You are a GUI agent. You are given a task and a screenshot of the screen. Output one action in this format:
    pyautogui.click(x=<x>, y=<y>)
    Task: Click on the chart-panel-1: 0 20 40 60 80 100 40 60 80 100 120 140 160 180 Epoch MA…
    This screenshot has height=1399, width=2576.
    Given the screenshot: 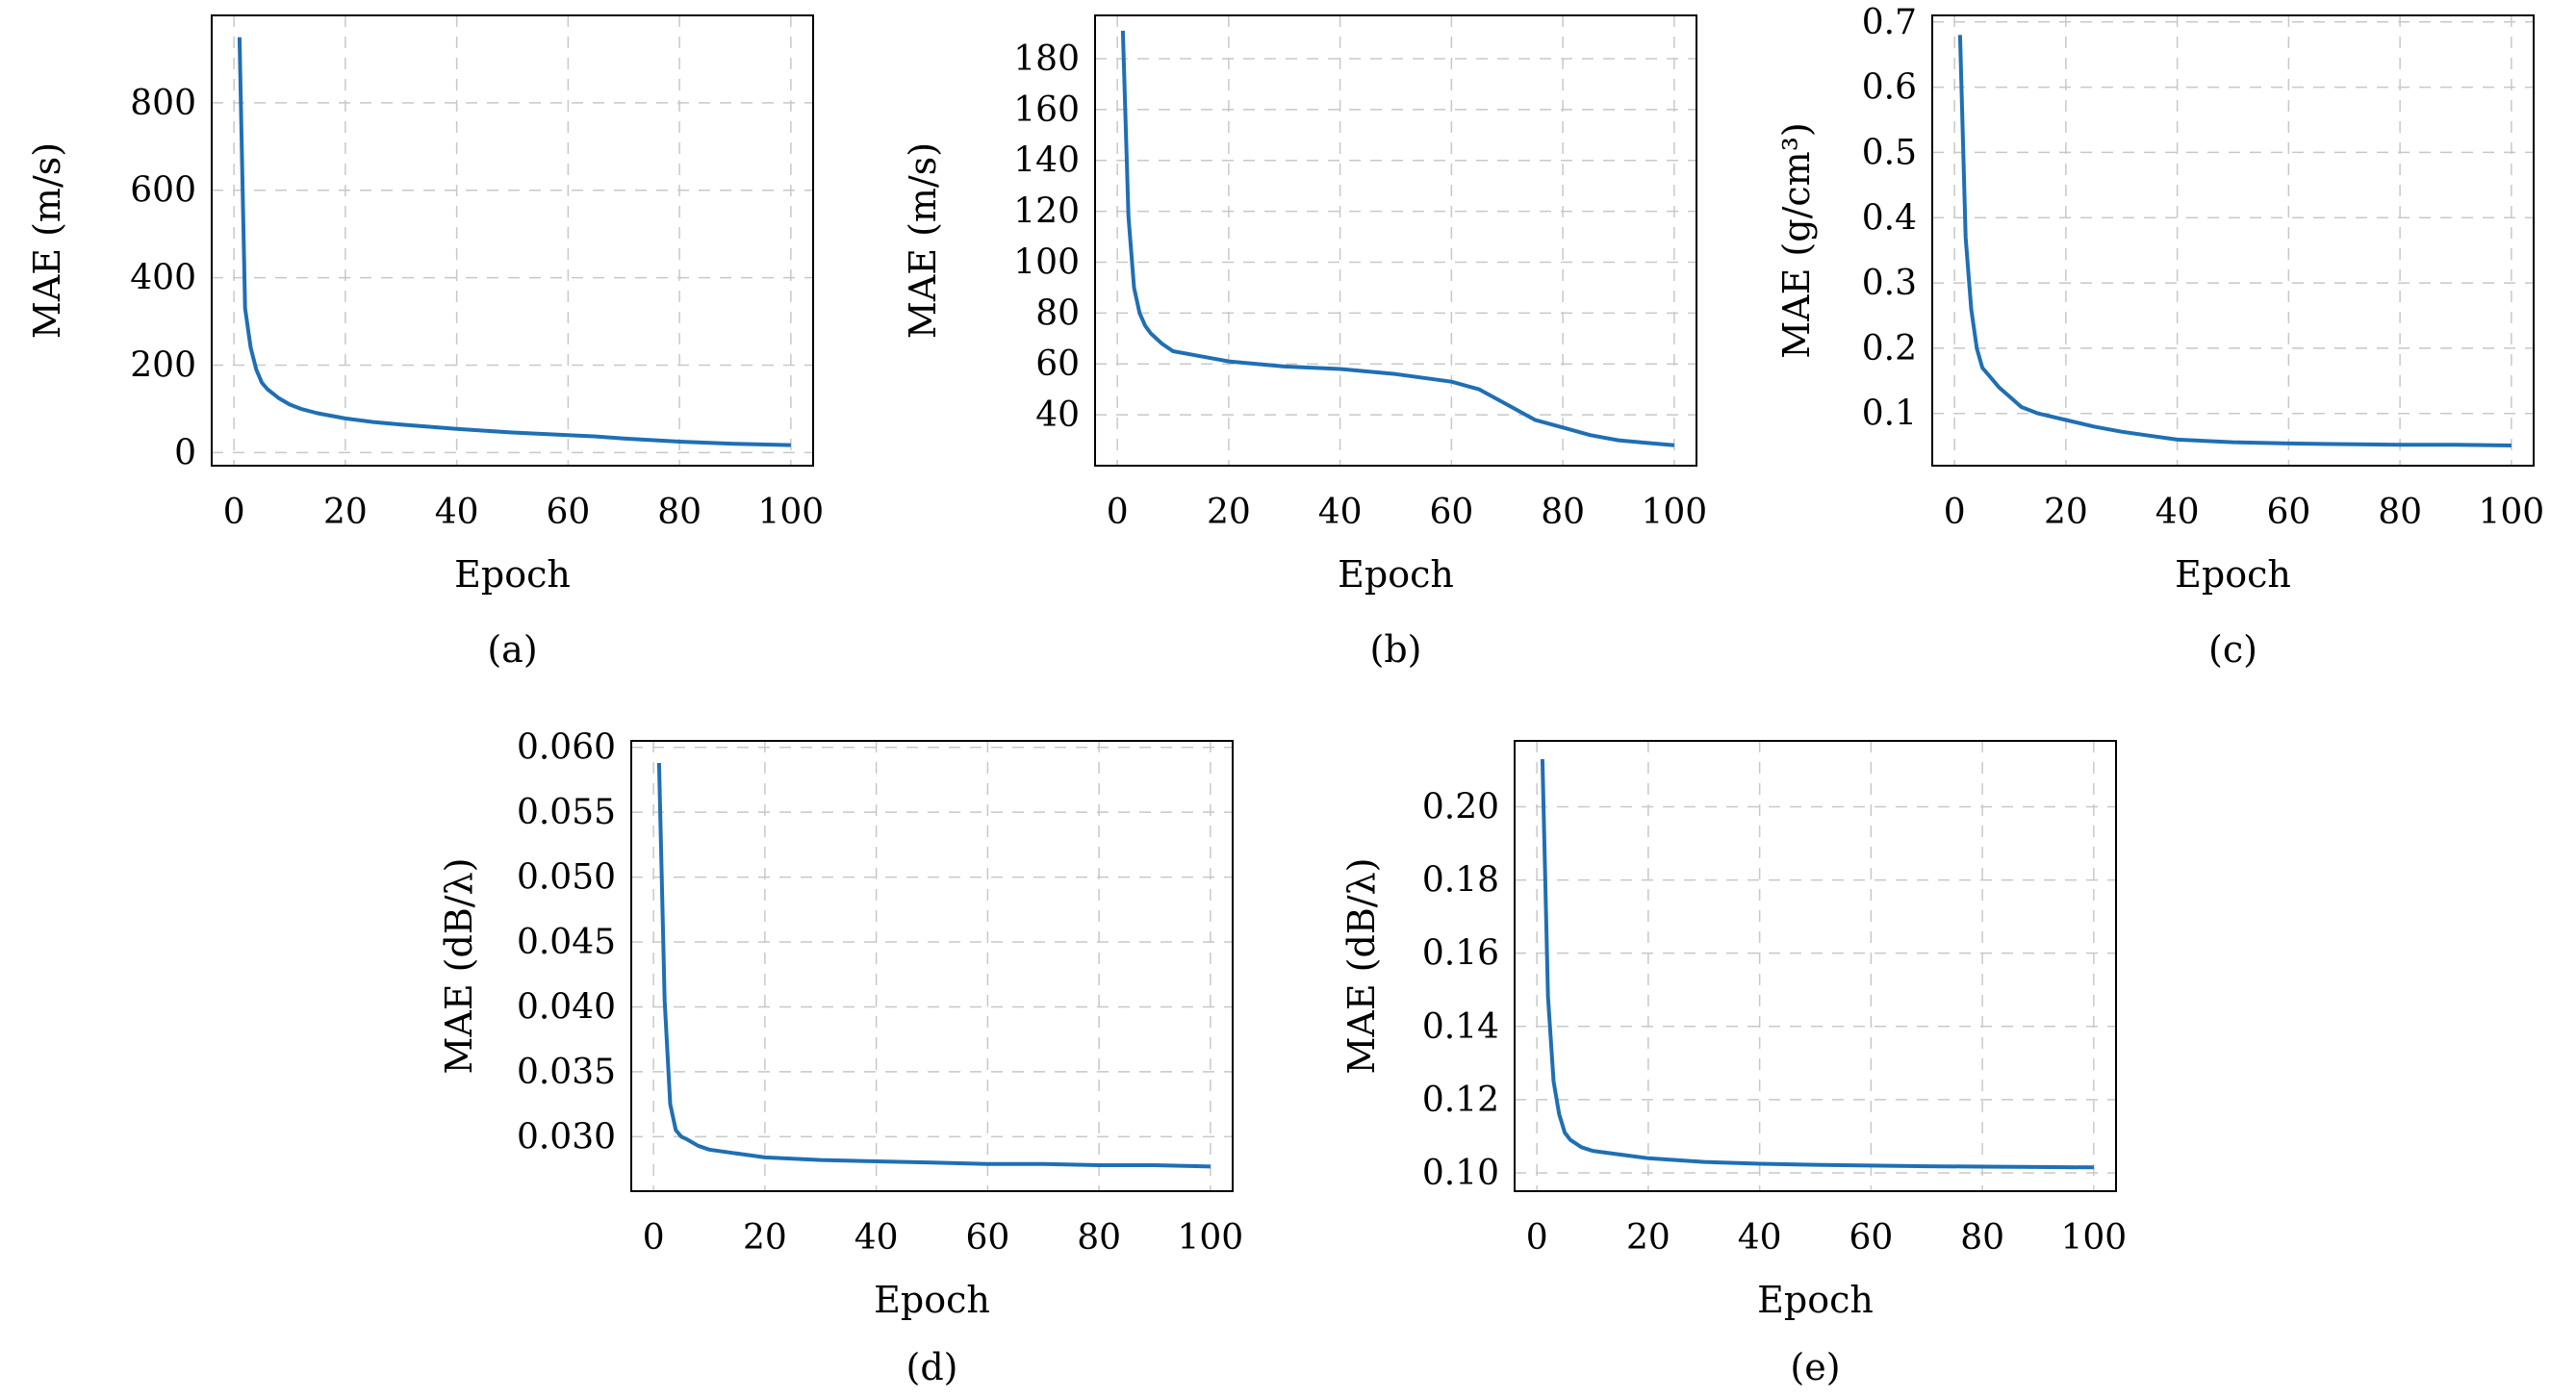 What is the action you would take?
    pyautogui.click(x=1304, y=342)
    